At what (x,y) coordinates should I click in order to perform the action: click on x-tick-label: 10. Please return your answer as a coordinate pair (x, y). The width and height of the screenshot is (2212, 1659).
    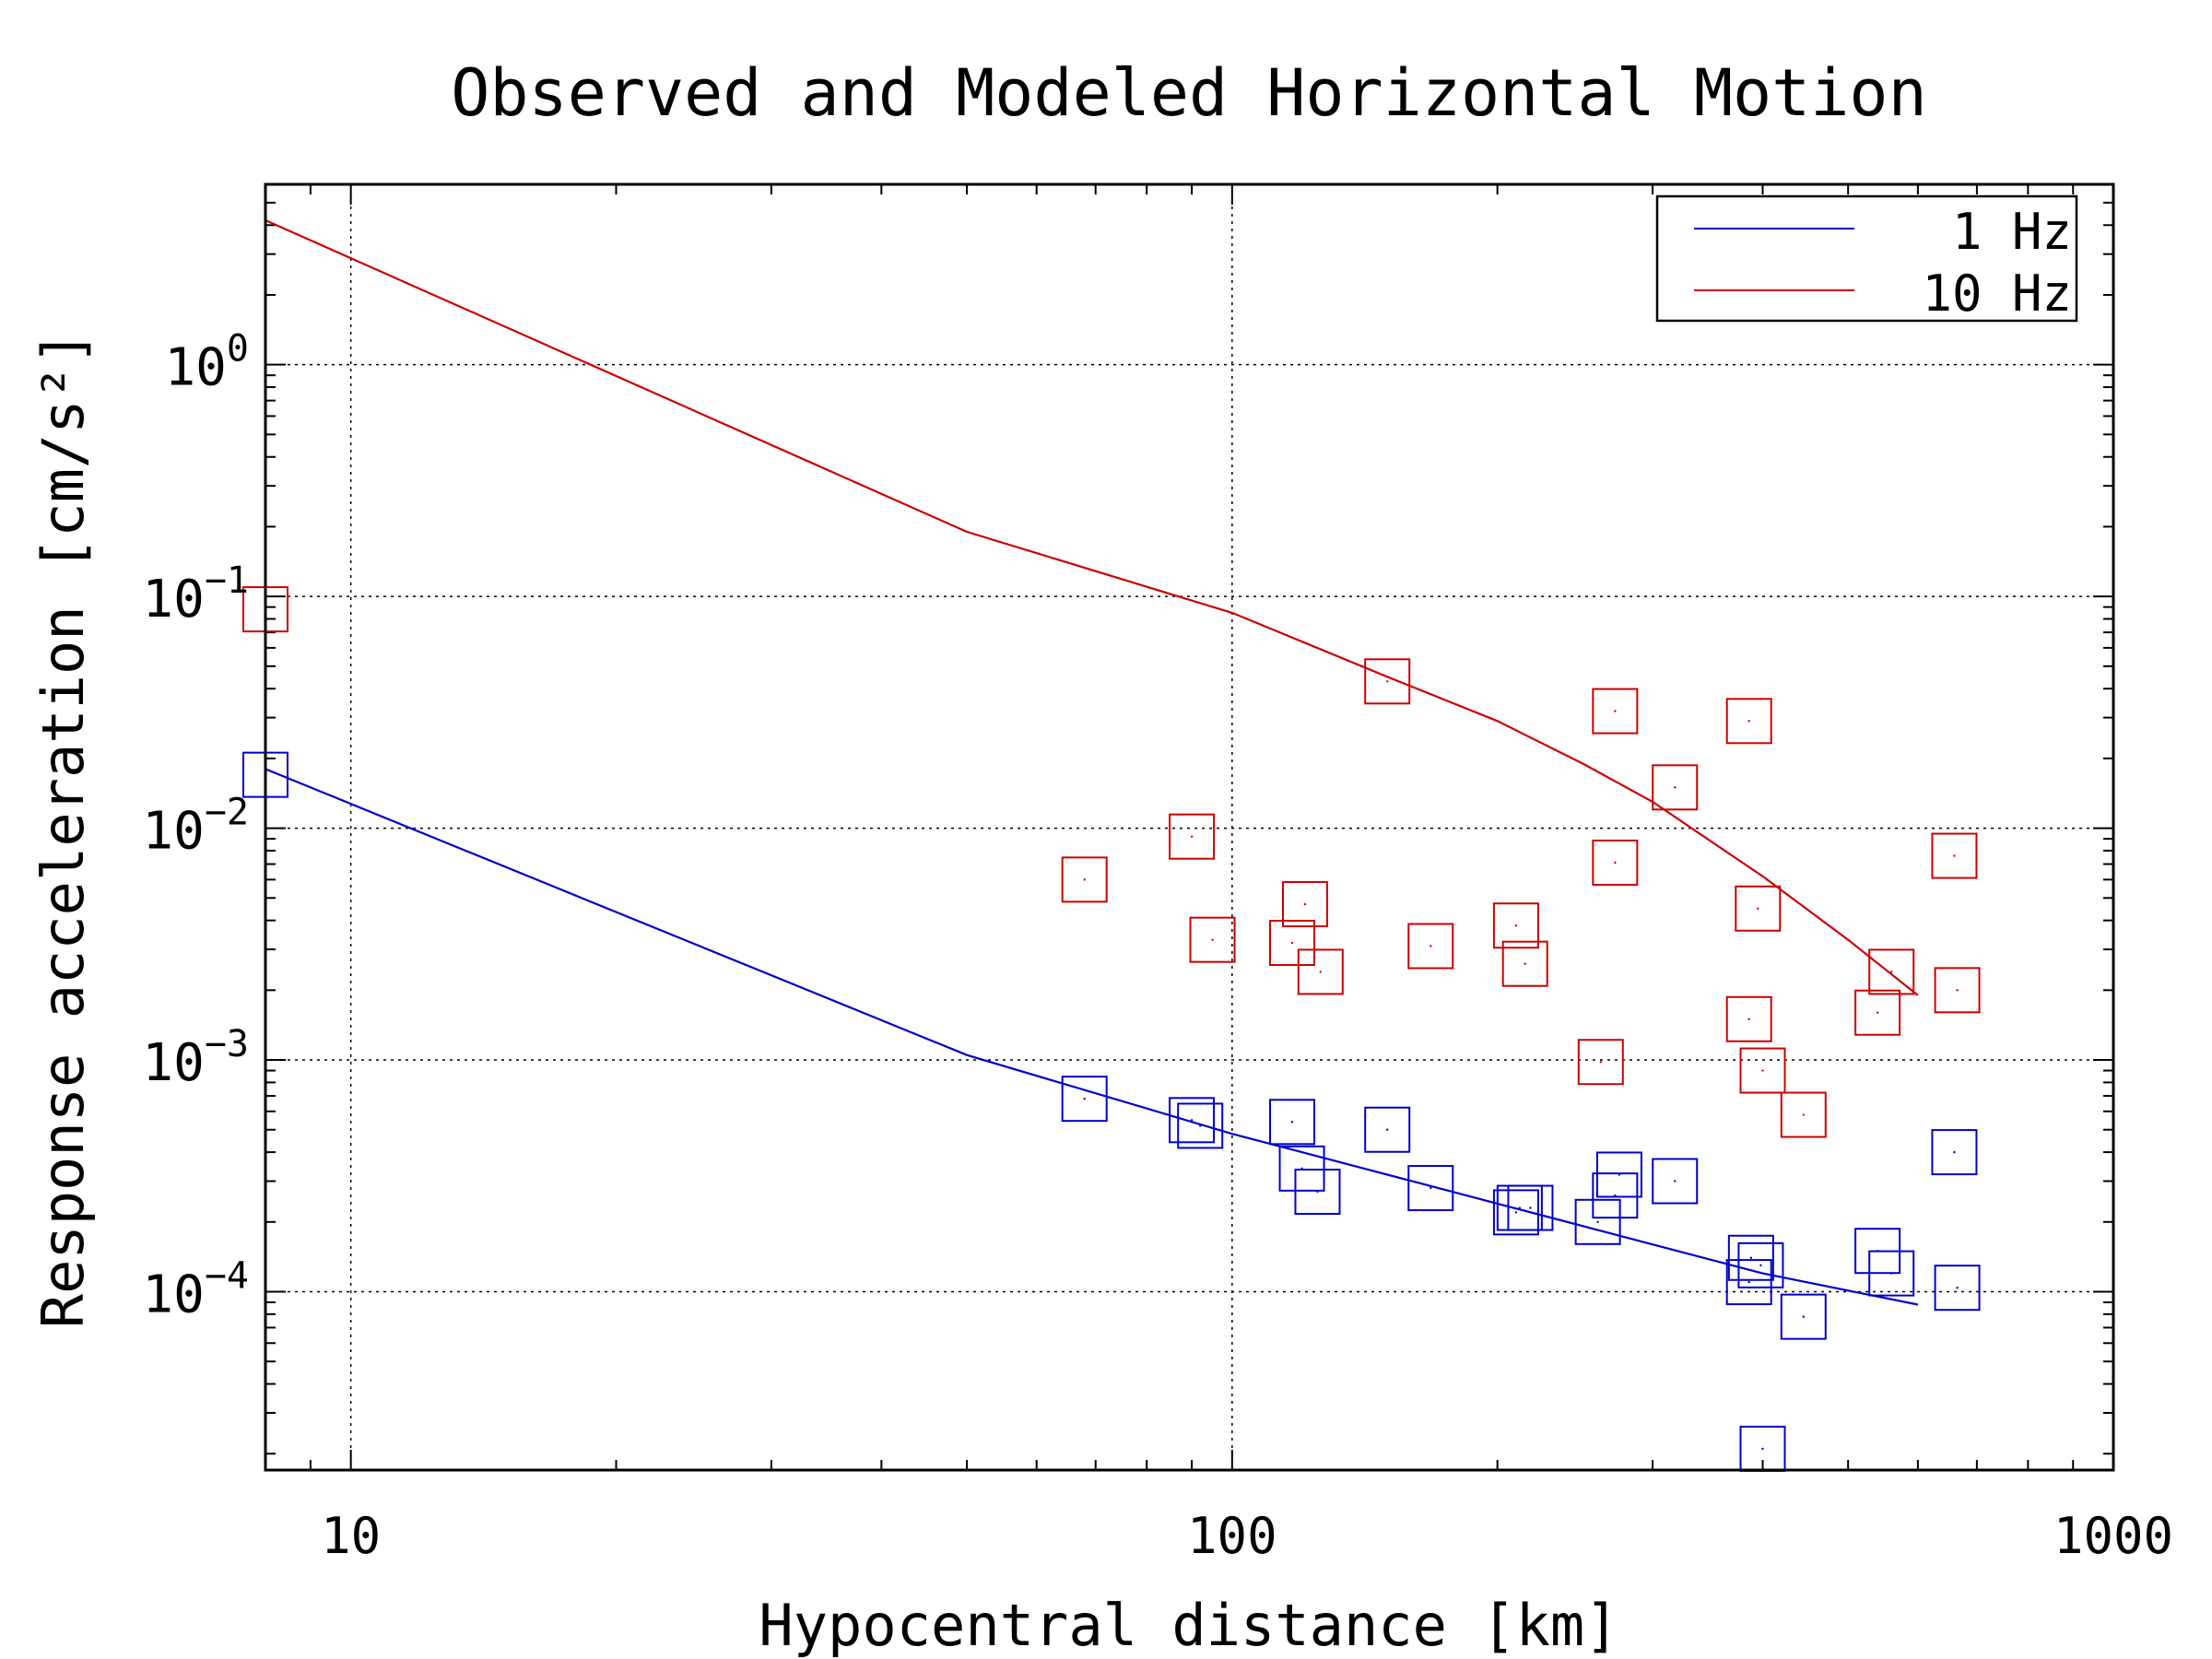
    Looking at the image, I should click on (351, 1536).